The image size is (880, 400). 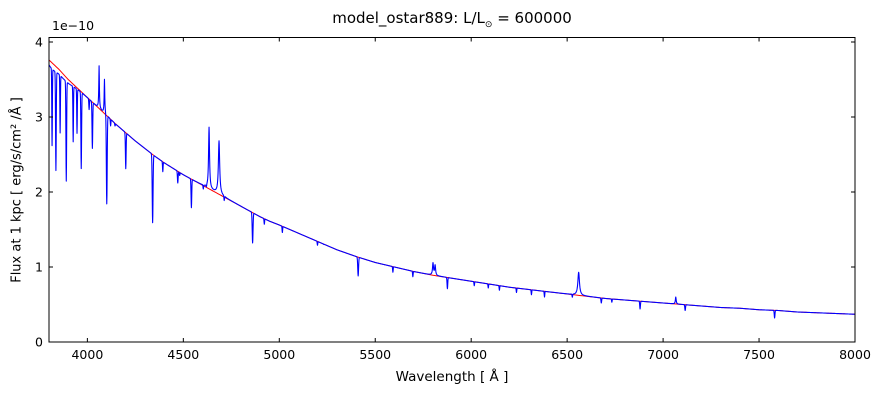 What do you see at coordinates (73, 25) in the screenshot?
I see `y-axis-offset-text: 1e−10` at bounding box center [73, 25].